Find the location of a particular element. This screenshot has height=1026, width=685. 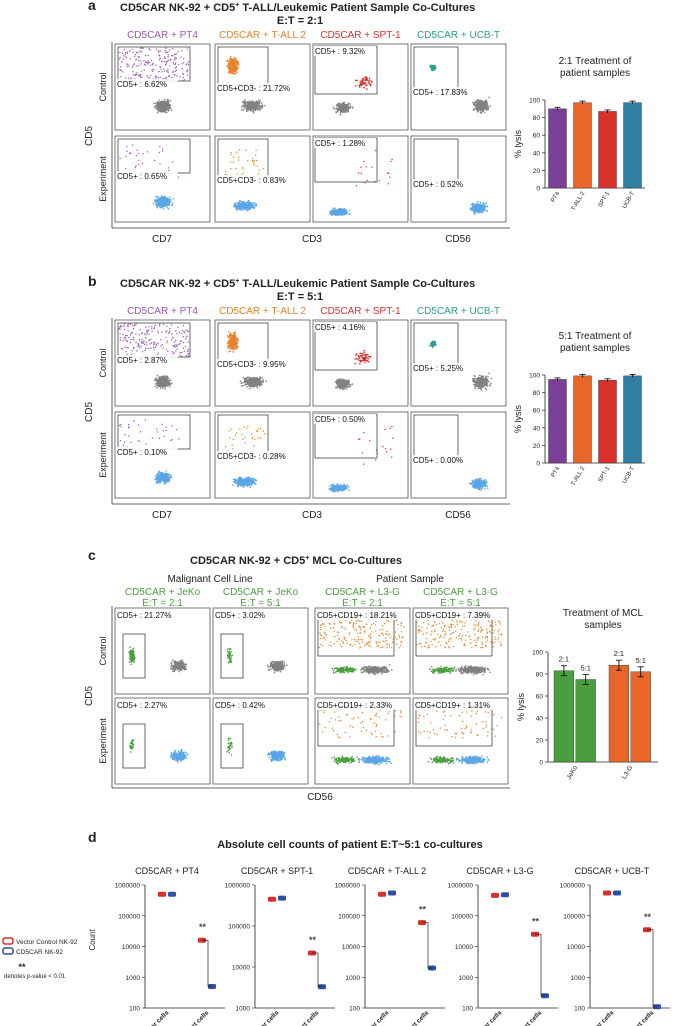

flow-plot: CD5+ : 0.50% is located at coordinates (360, 455).